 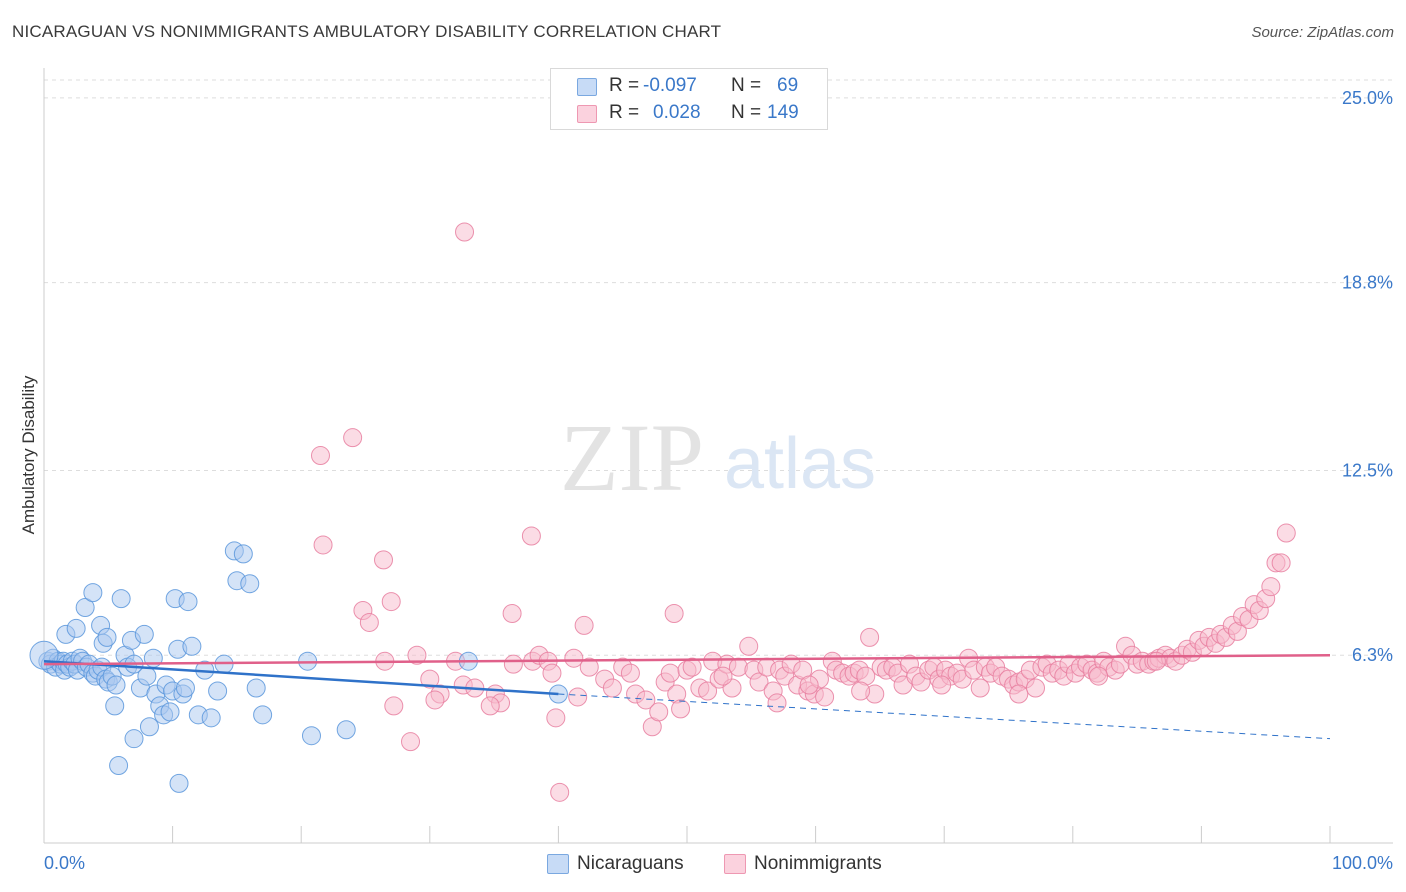 What do you see at coordinates (783, 112) in the screenshot?
I see `legend-n-value: 149` at bounding box center [783, 112].